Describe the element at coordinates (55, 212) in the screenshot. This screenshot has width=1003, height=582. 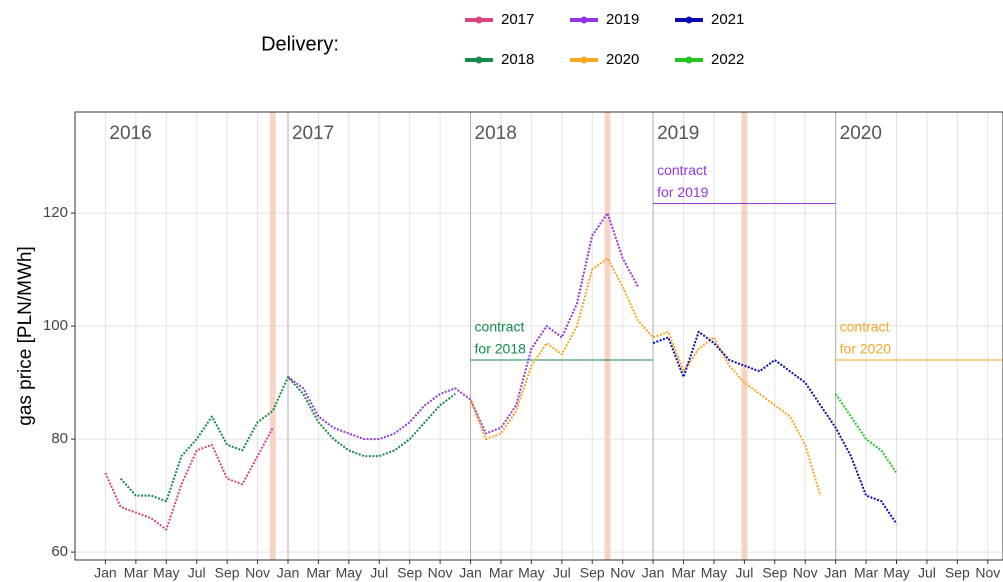
I see `y-tick-label: 120` at that location.